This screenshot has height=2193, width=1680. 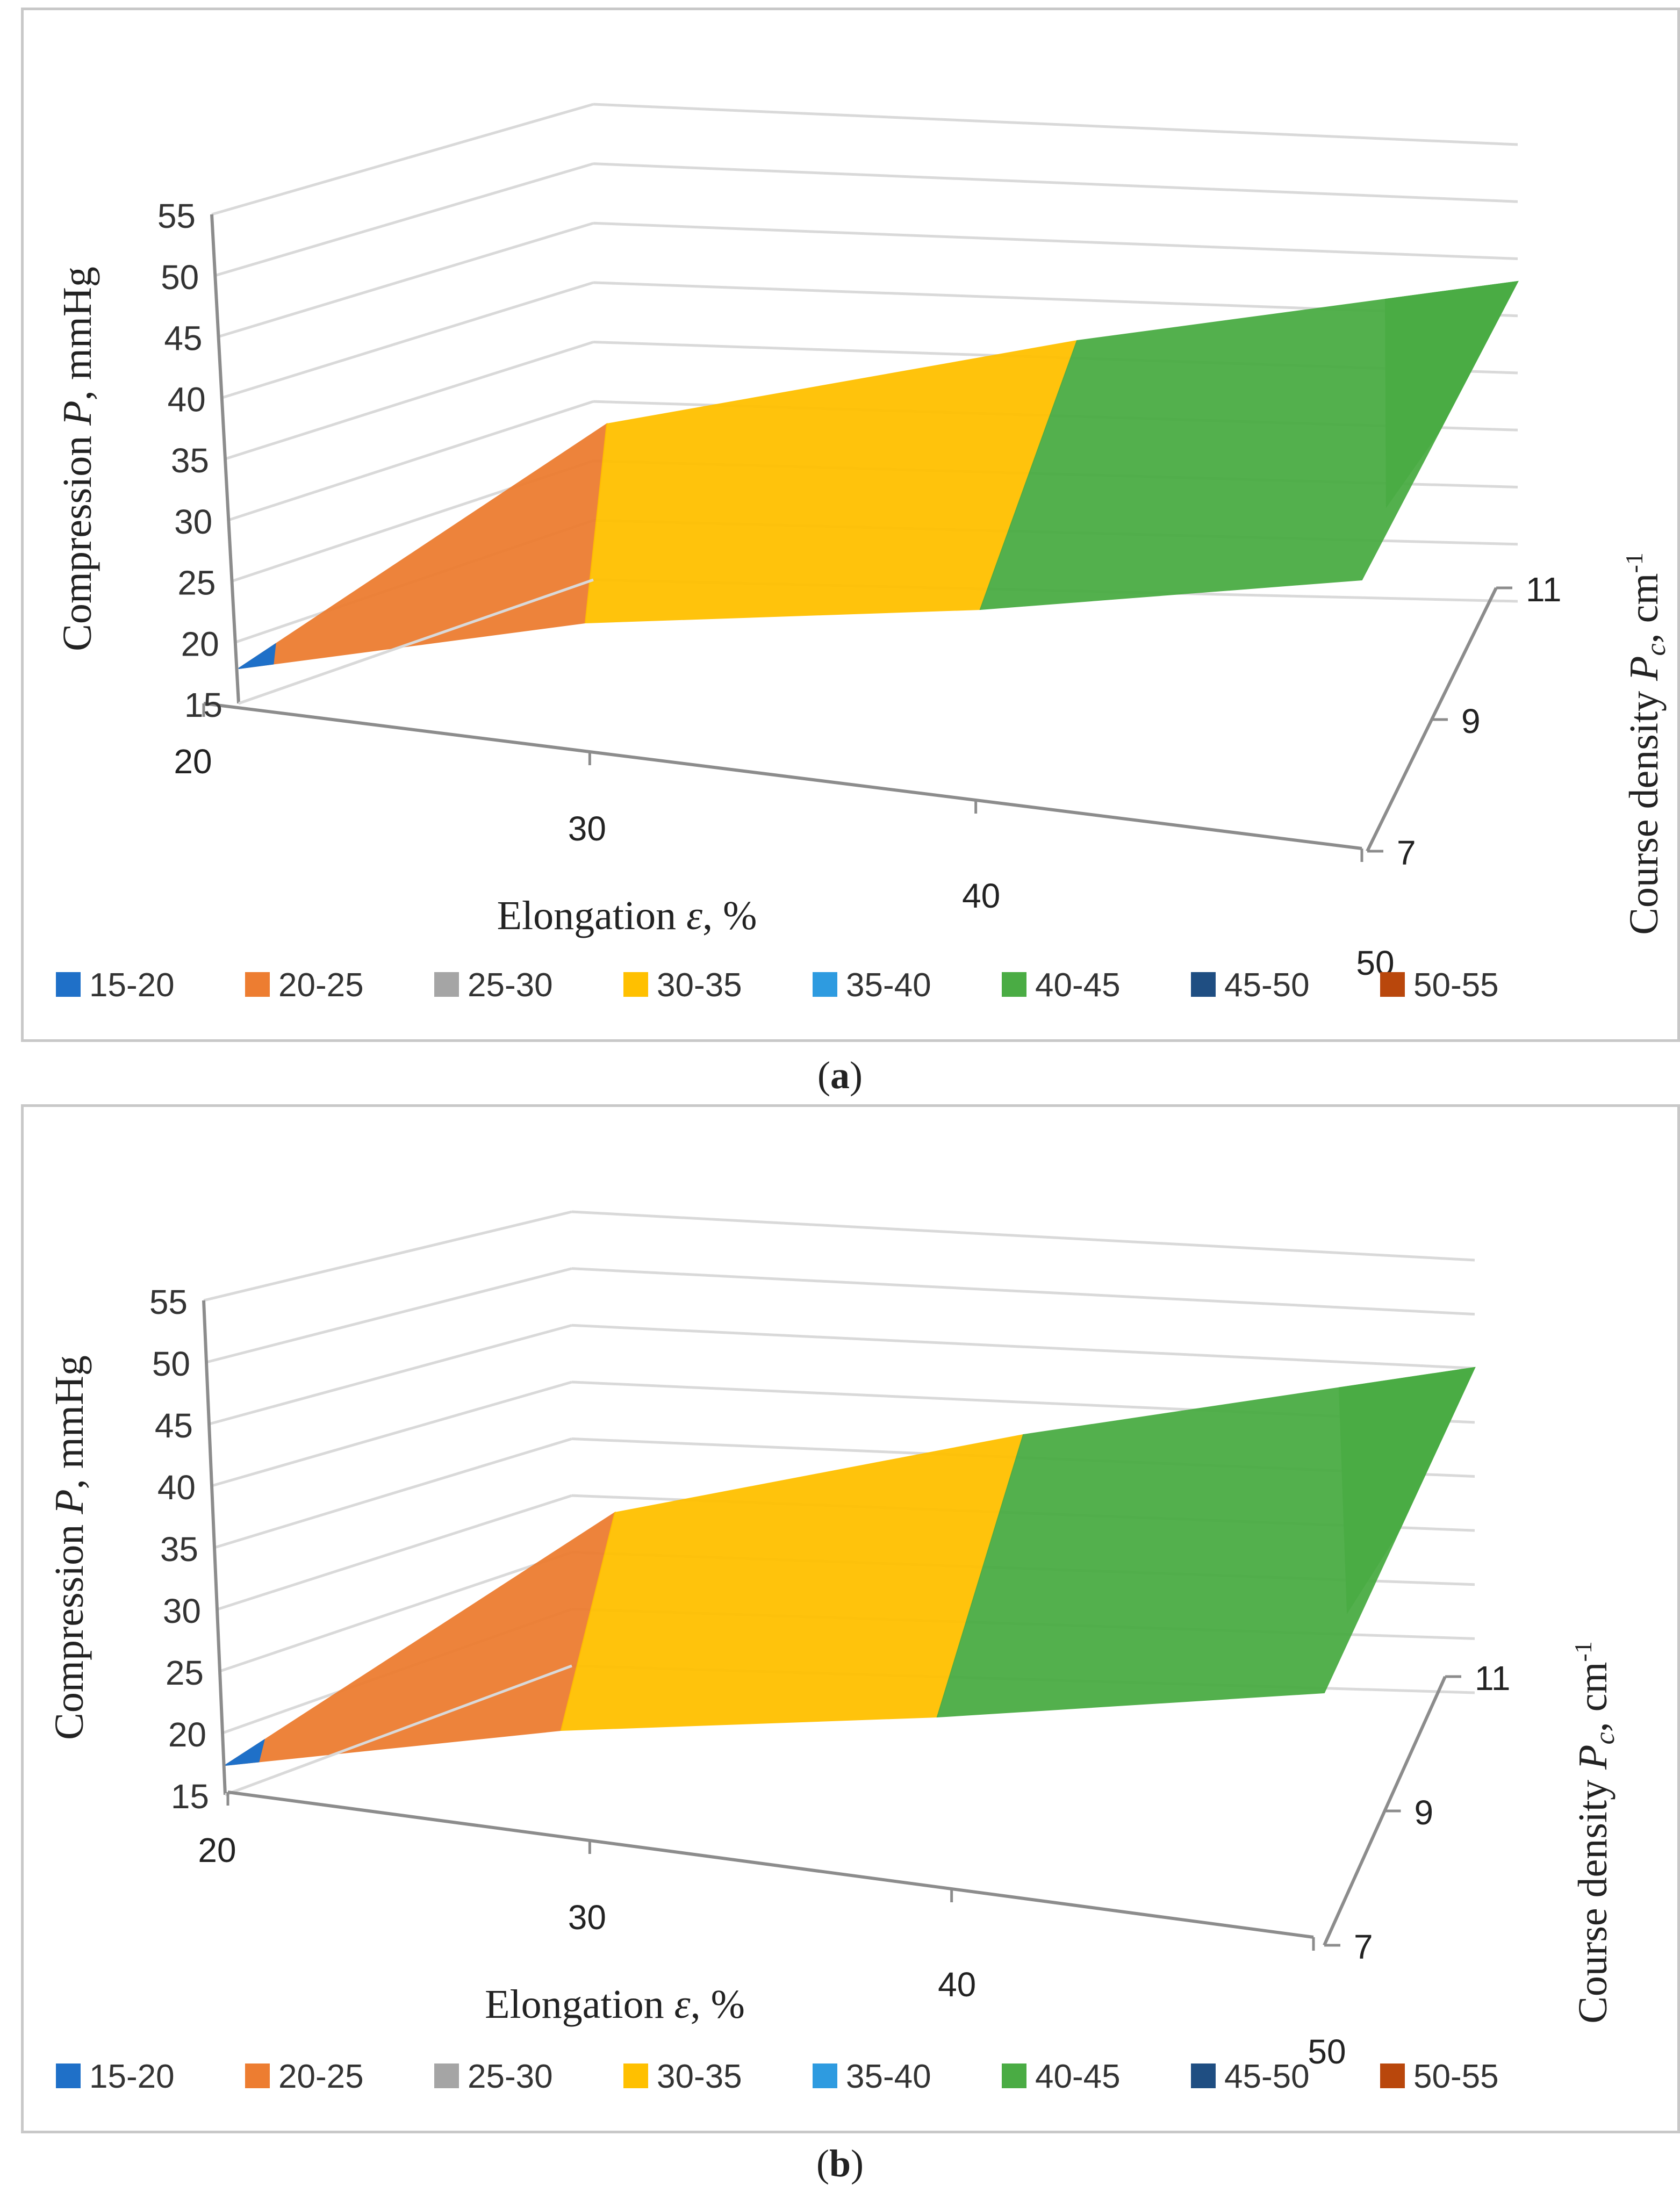 I want to click on z-tick-label: 15, so click(x=190, y=1796).